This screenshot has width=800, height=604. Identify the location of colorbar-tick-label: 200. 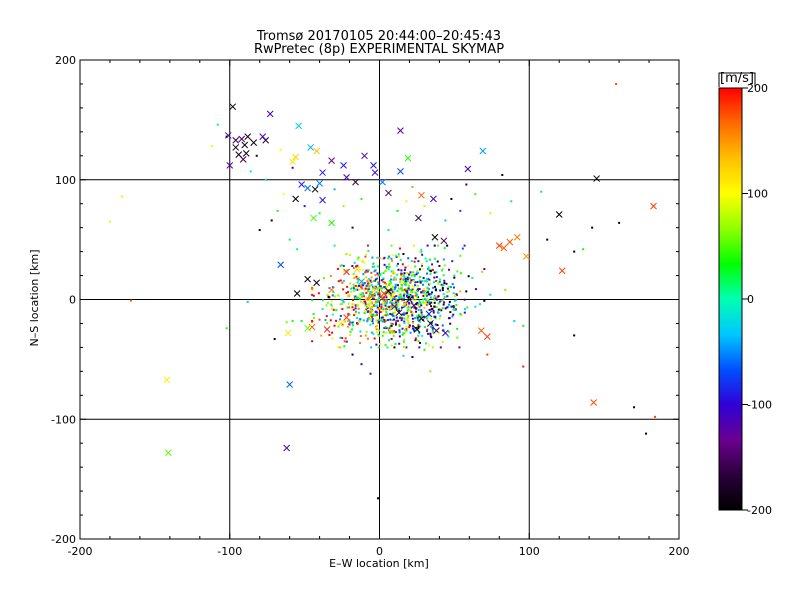
(757, 88).